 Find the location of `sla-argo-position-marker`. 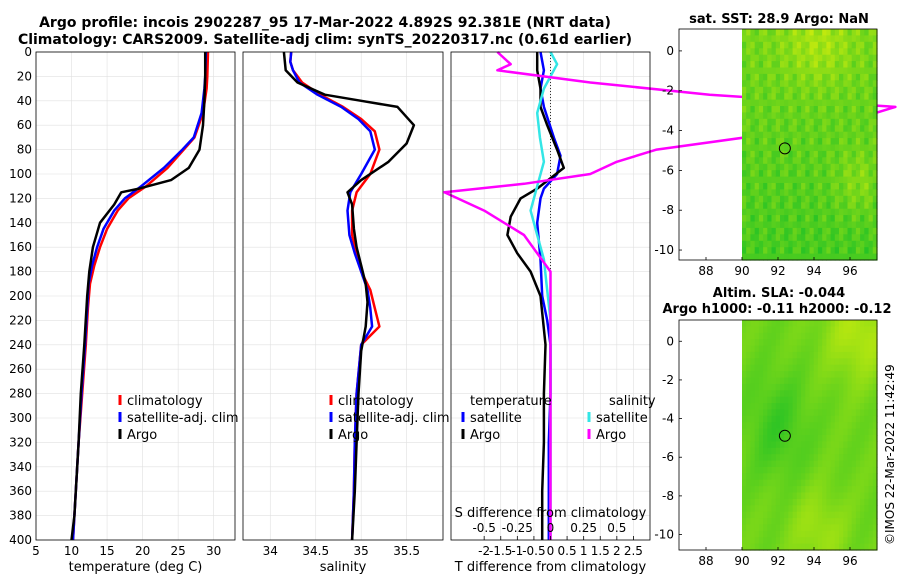

sla-argo-position-marker is located at coordinates (784, 435).